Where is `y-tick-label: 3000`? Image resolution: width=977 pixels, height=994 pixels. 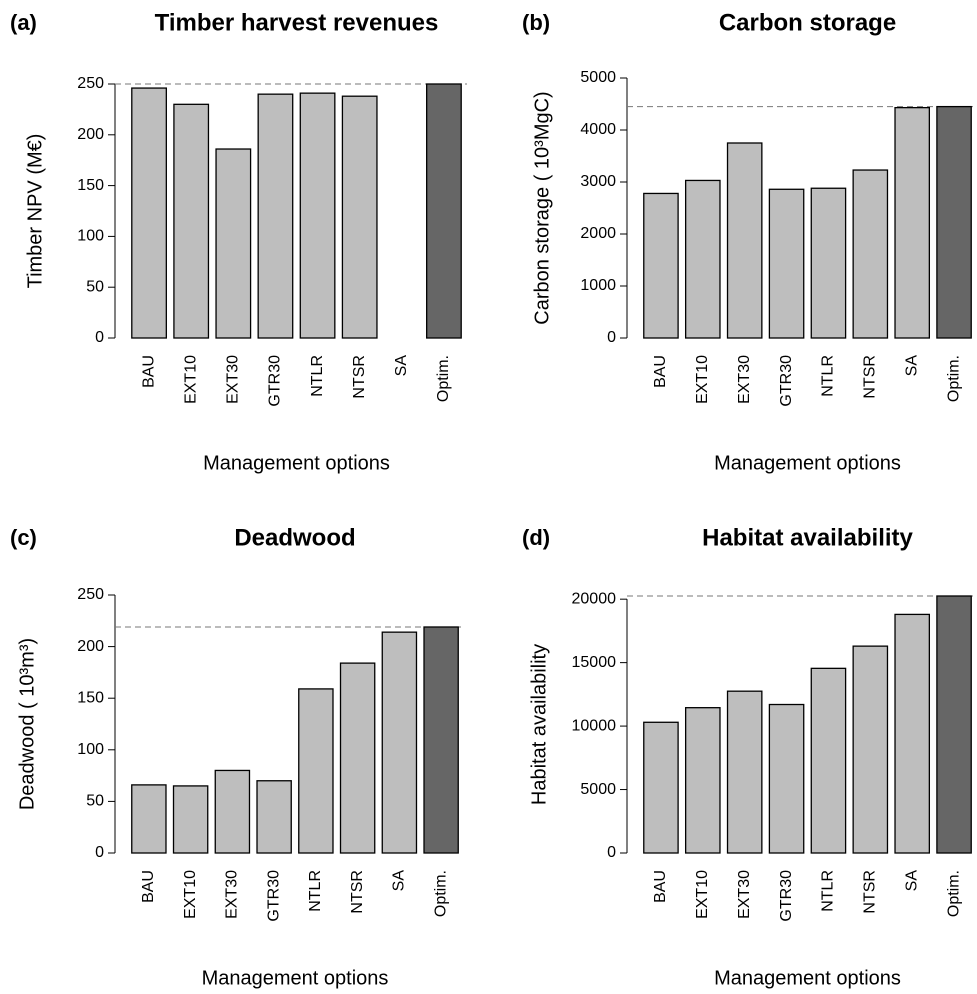
y-tick-label: 3000 is located at coordinates (598, 181).